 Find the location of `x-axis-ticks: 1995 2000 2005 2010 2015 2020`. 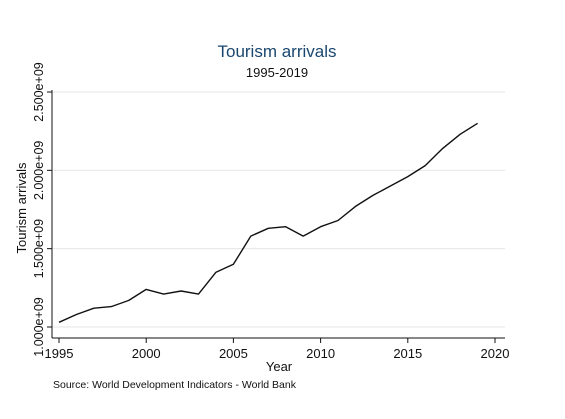

x-axis-ticks: 1995 2000 2005 2010 2015 2020 is located at coordinates (277, 349).